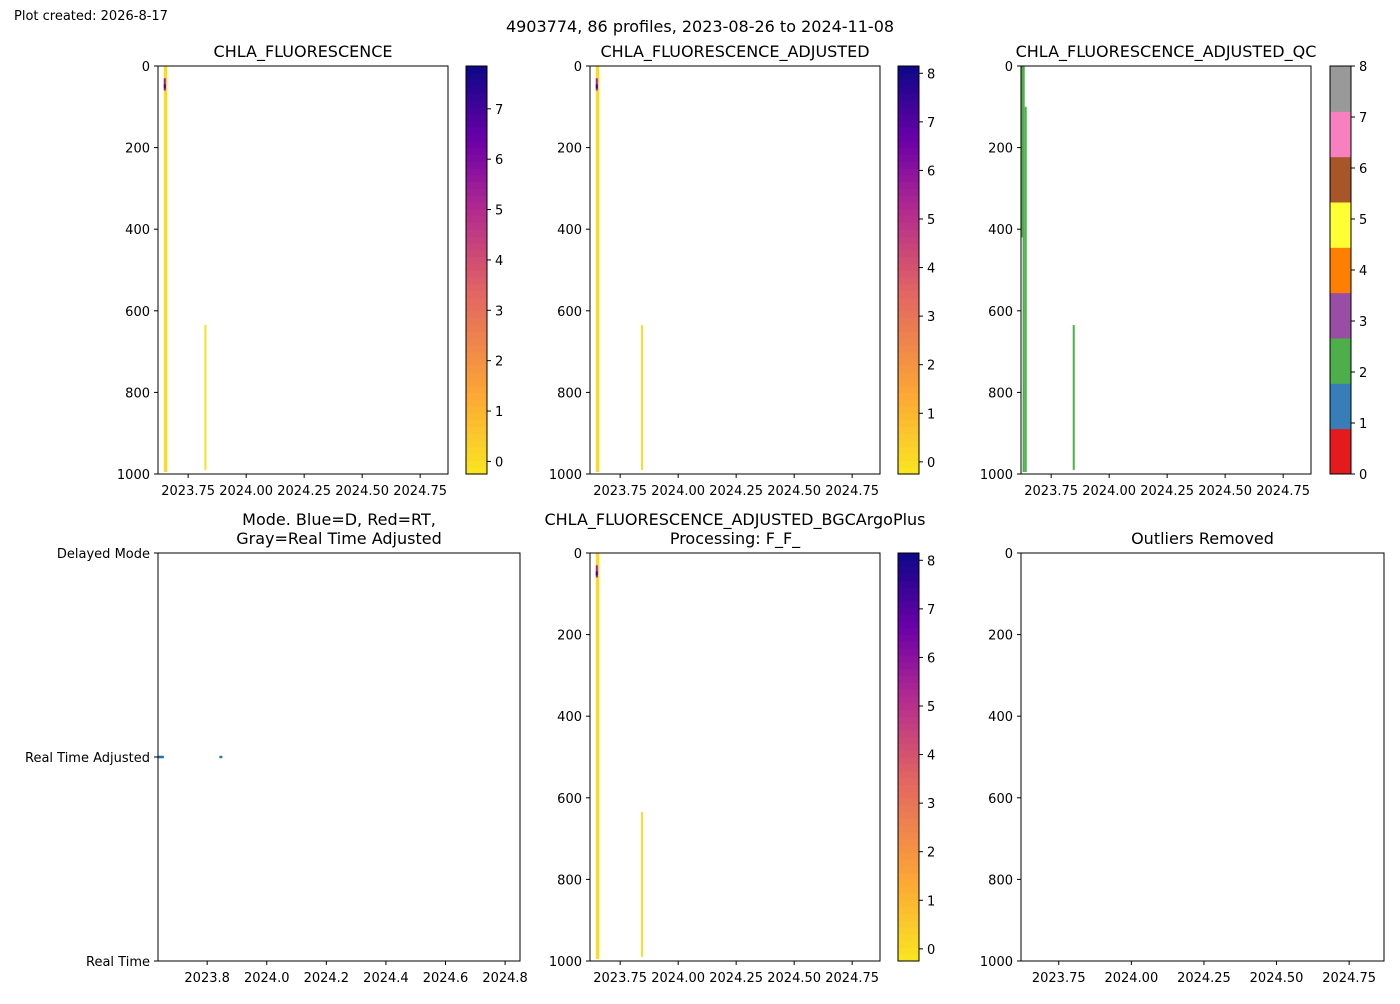 The height and width of the screenshot is (1004, 1400). What do you see at coordinates (735, 539) in the screenshot?
I see `panel-title: Processing: F_F_` at bounding box center [735, 539].